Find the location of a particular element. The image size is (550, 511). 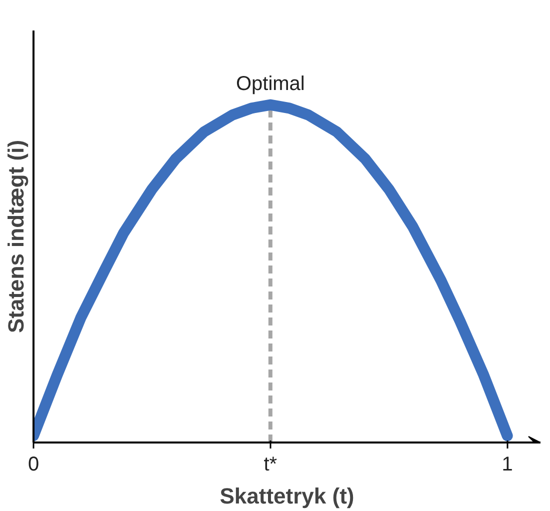

y-axis-title: Statens indtægt (i) is located at coordinates (16, 237).